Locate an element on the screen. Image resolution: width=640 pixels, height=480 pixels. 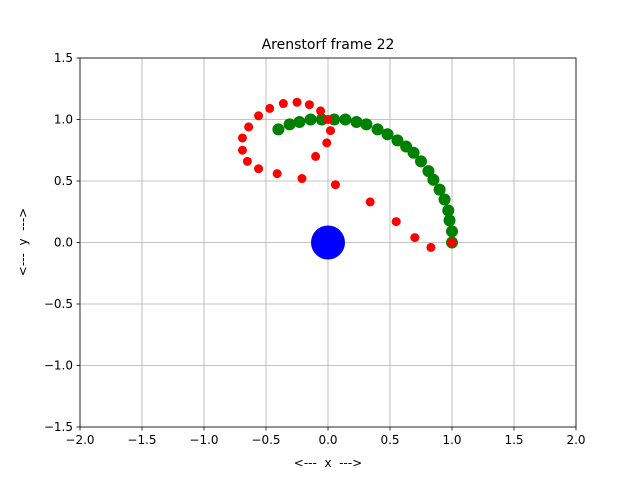
x-tick-label: 2.0 is located at coordinates (575, 440).